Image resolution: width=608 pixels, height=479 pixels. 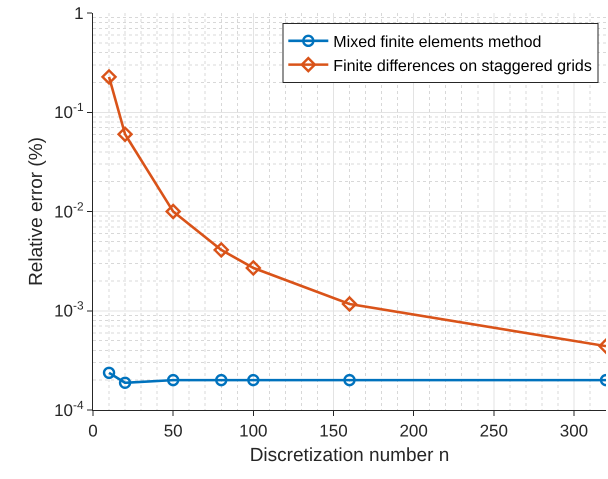 What do you see at coordinates (79, 13) in the screenshot?
I see `y-tick-label: 1` at bounding box center [79, 13].